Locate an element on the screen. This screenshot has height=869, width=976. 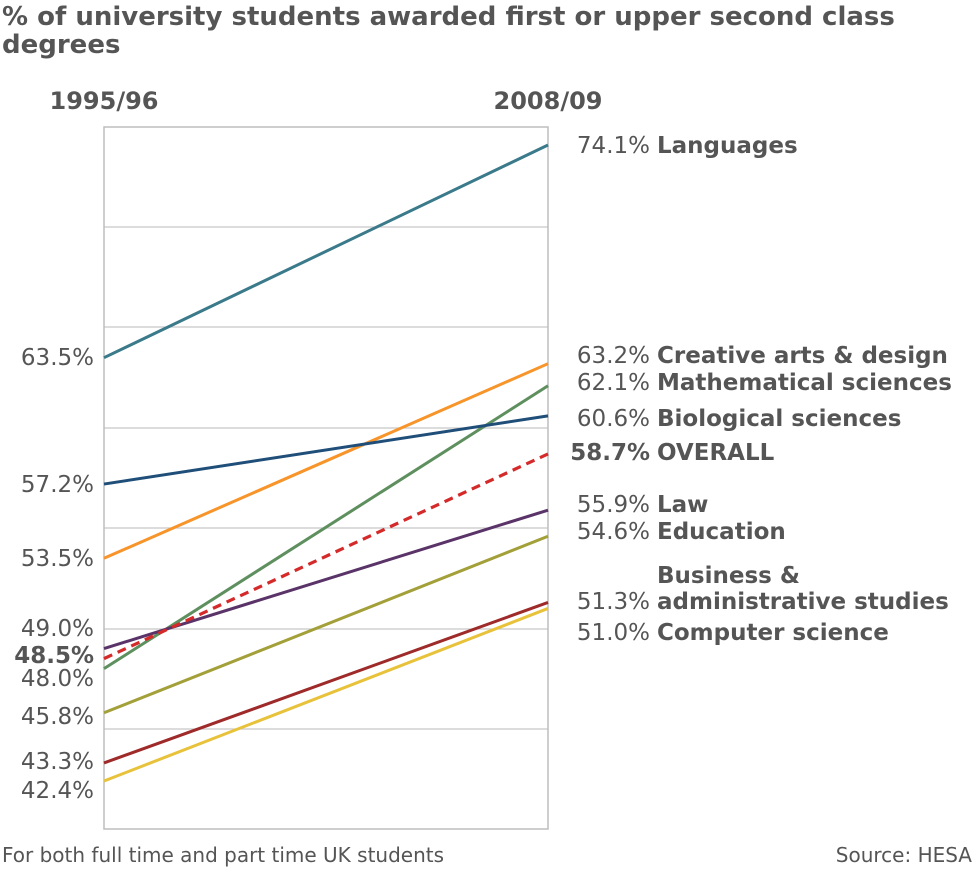
left-value-education: 45.8% is located at coordinates (57, 717).